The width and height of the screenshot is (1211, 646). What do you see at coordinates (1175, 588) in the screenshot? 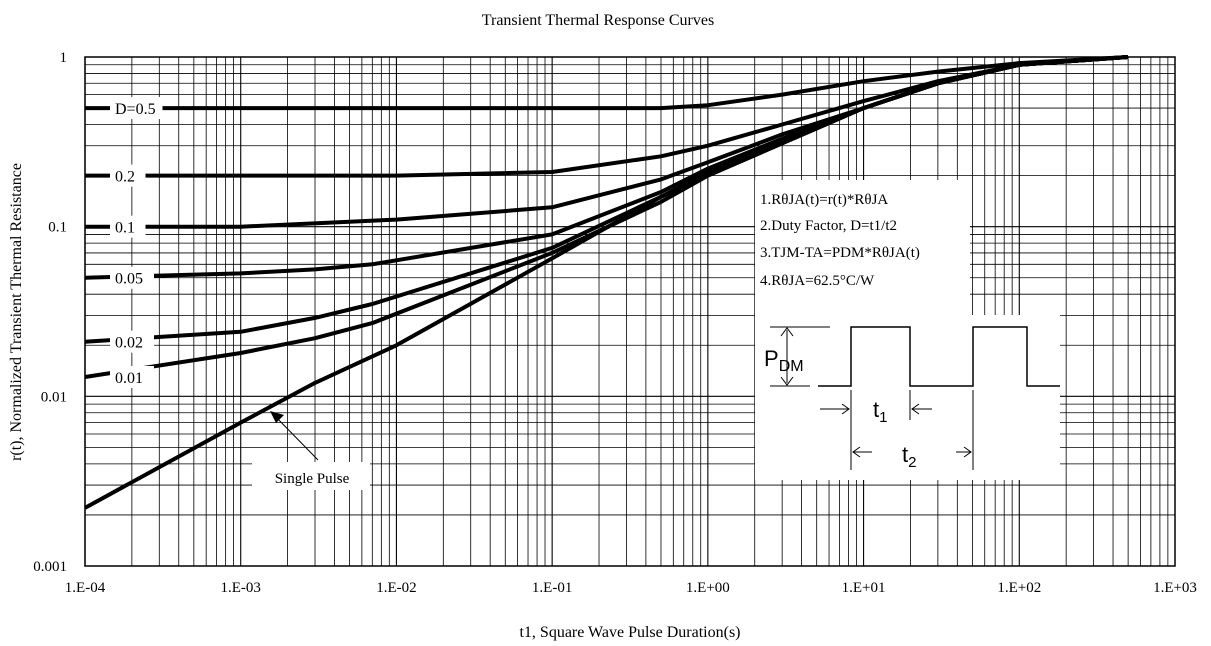
I see `x-tick-label: 1.E+03` at bounding box center [1175, 588].